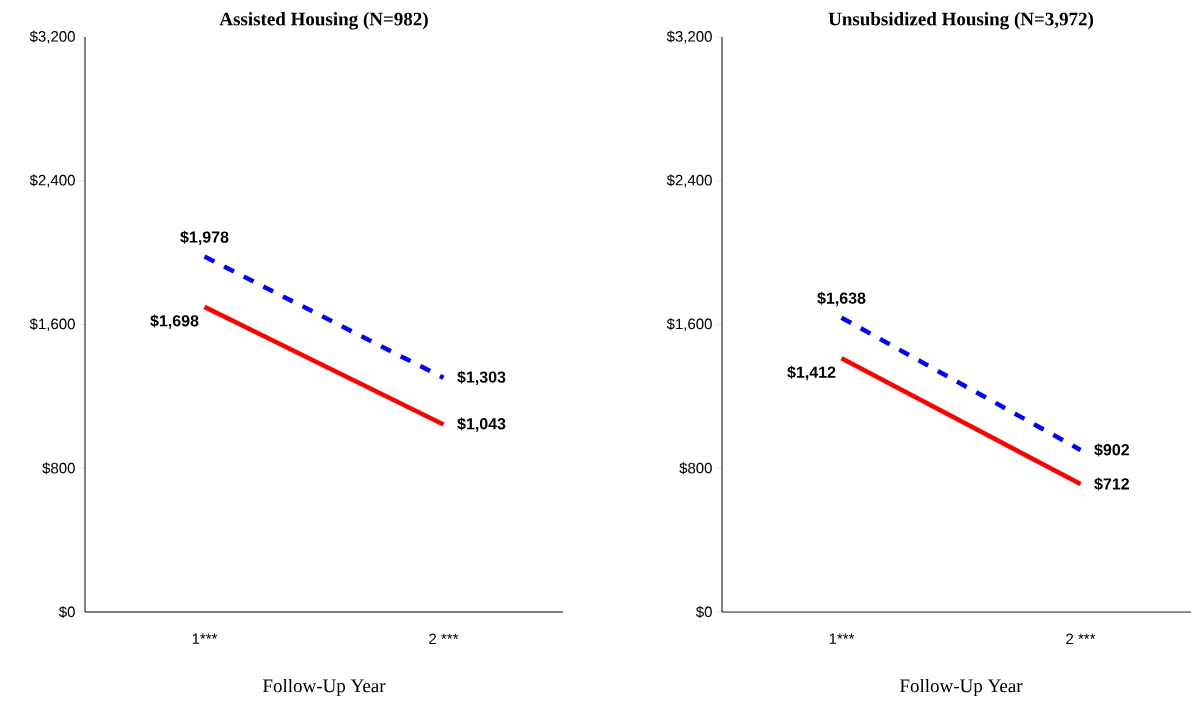 The image size is (1191, 702). Describe the element at coordinates (961, 21) in the screenshot. I see `chart-title: Unsubsidized Housing (N=3,972)` at that location.